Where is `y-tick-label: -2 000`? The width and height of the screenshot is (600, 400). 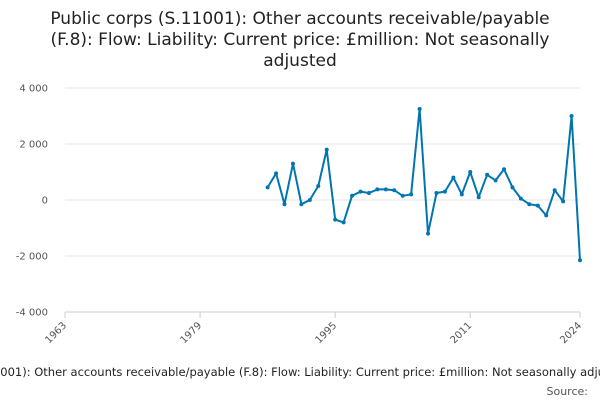 y-tick-label: -2 000 is located at coordinates (32, 257).